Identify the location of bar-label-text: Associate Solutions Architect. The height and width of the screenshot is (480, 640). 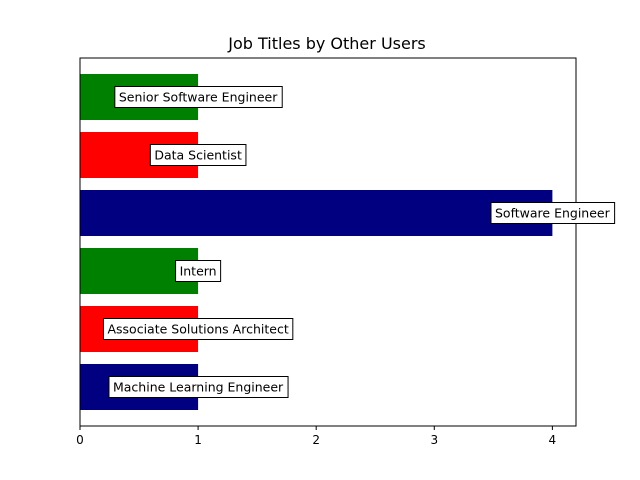
(197, 329).